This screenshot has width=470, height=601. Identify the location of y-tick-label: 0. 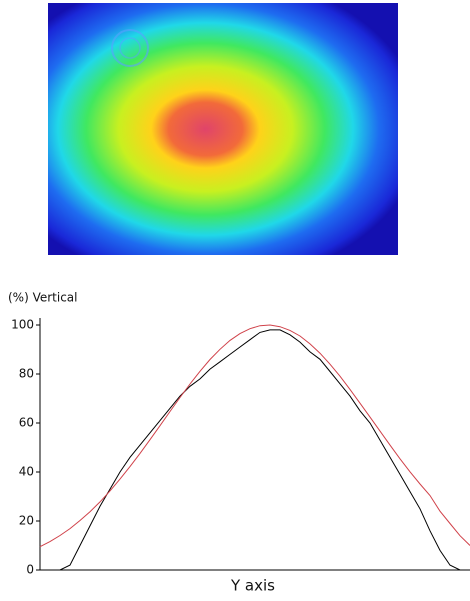
(30, 570).